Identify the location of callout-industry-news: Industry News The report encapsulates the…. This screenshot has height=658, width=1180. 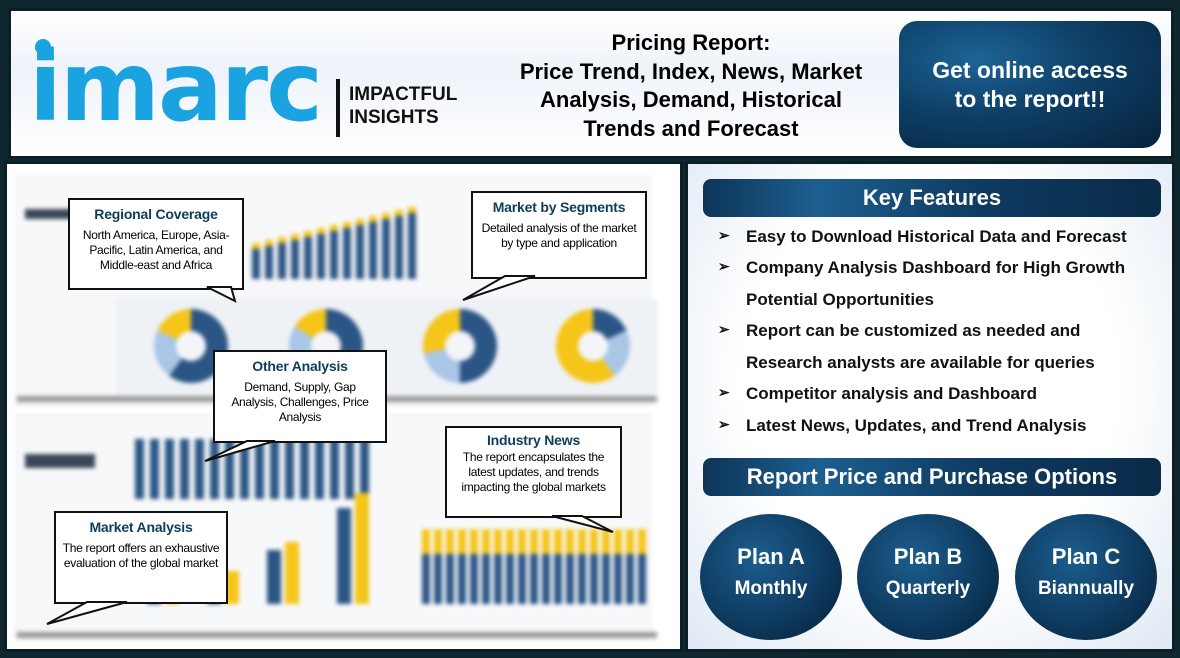
(533, 472).